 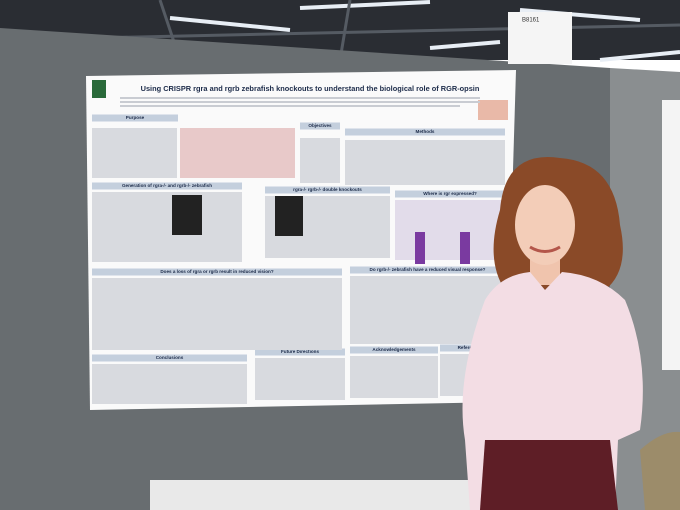 I want to click on author-lines, so click(x=300, y=102).